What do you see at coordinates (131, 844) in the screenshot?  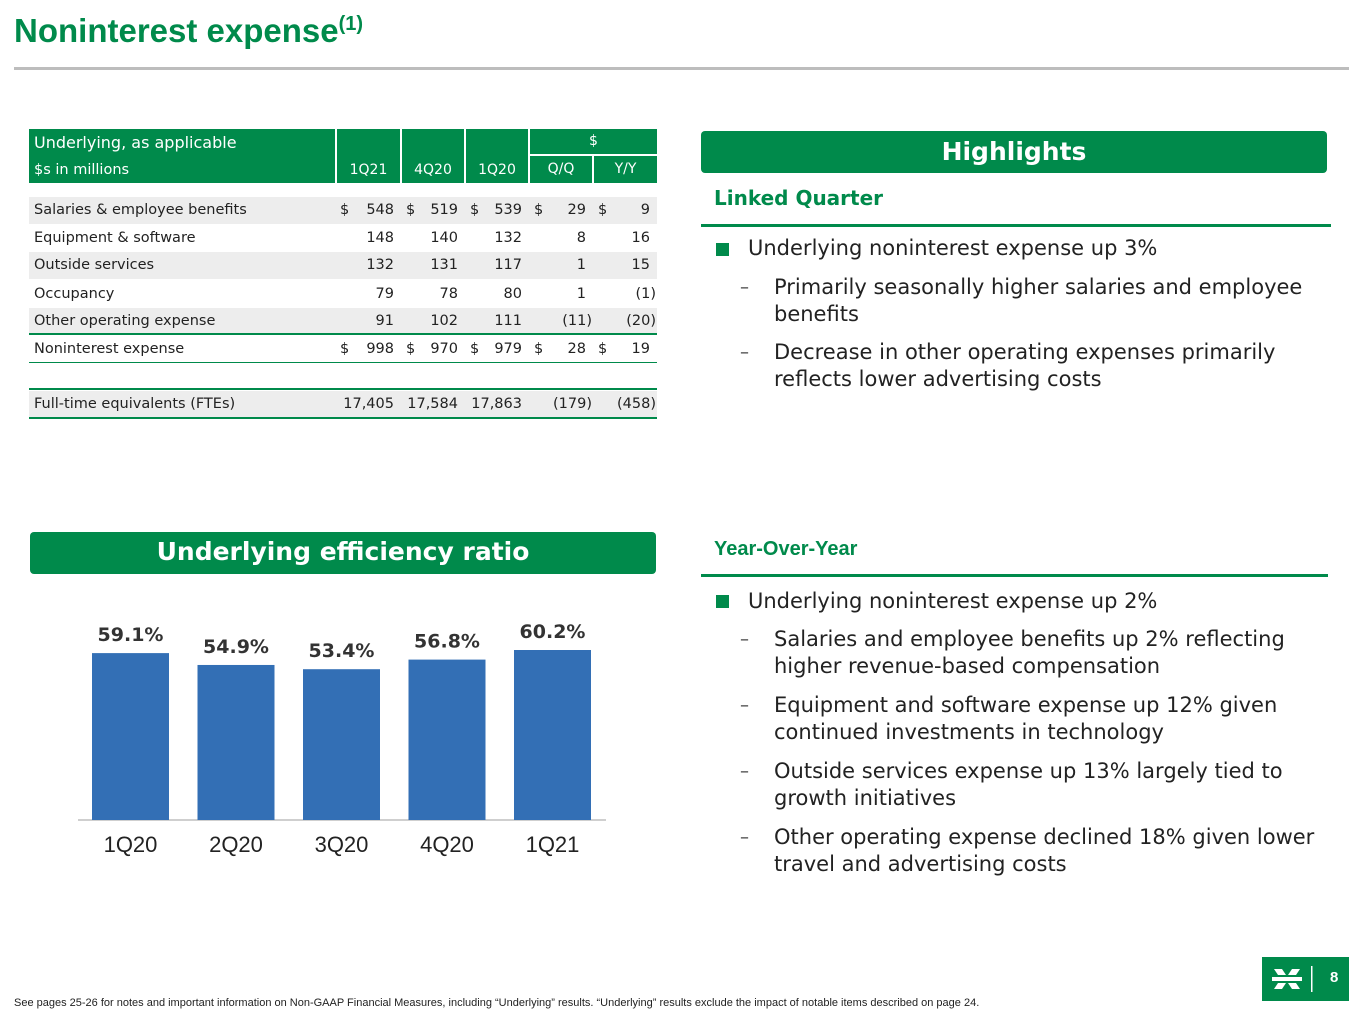 I see `category-label: 1Q20` at bounding box center [131, 844].